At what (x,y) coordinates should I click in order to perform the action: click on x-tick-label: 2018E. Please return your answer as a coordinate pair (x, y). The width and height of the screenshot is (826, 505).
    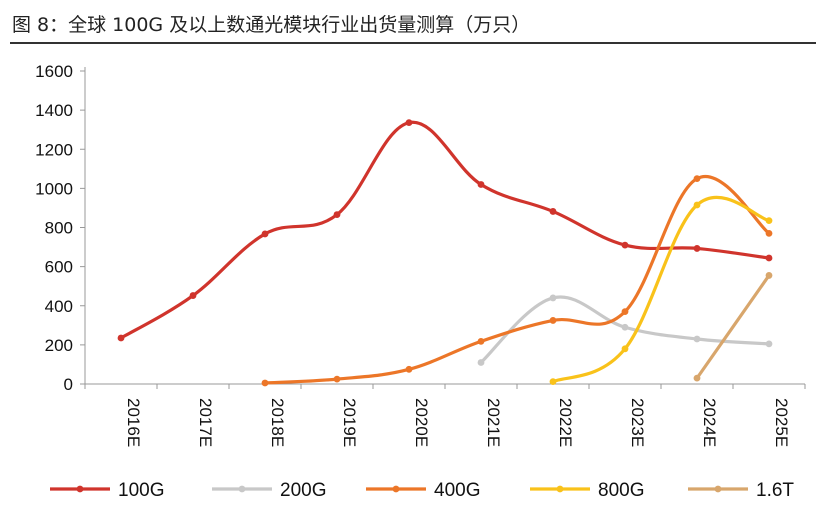
    Looking at the image, I should click on (277, 422).